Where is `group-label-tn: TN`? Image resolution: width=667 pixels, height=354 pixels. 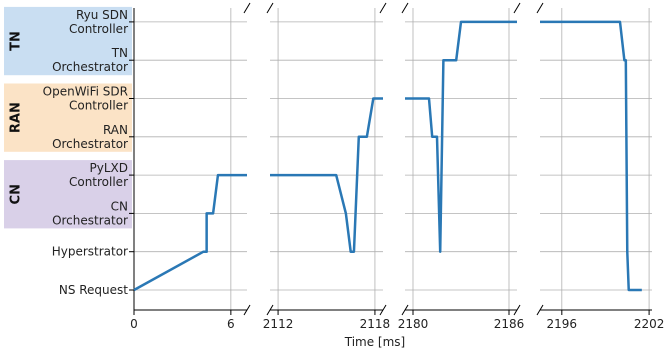 group-label-tn: TN is located at coordinates (16, 41).